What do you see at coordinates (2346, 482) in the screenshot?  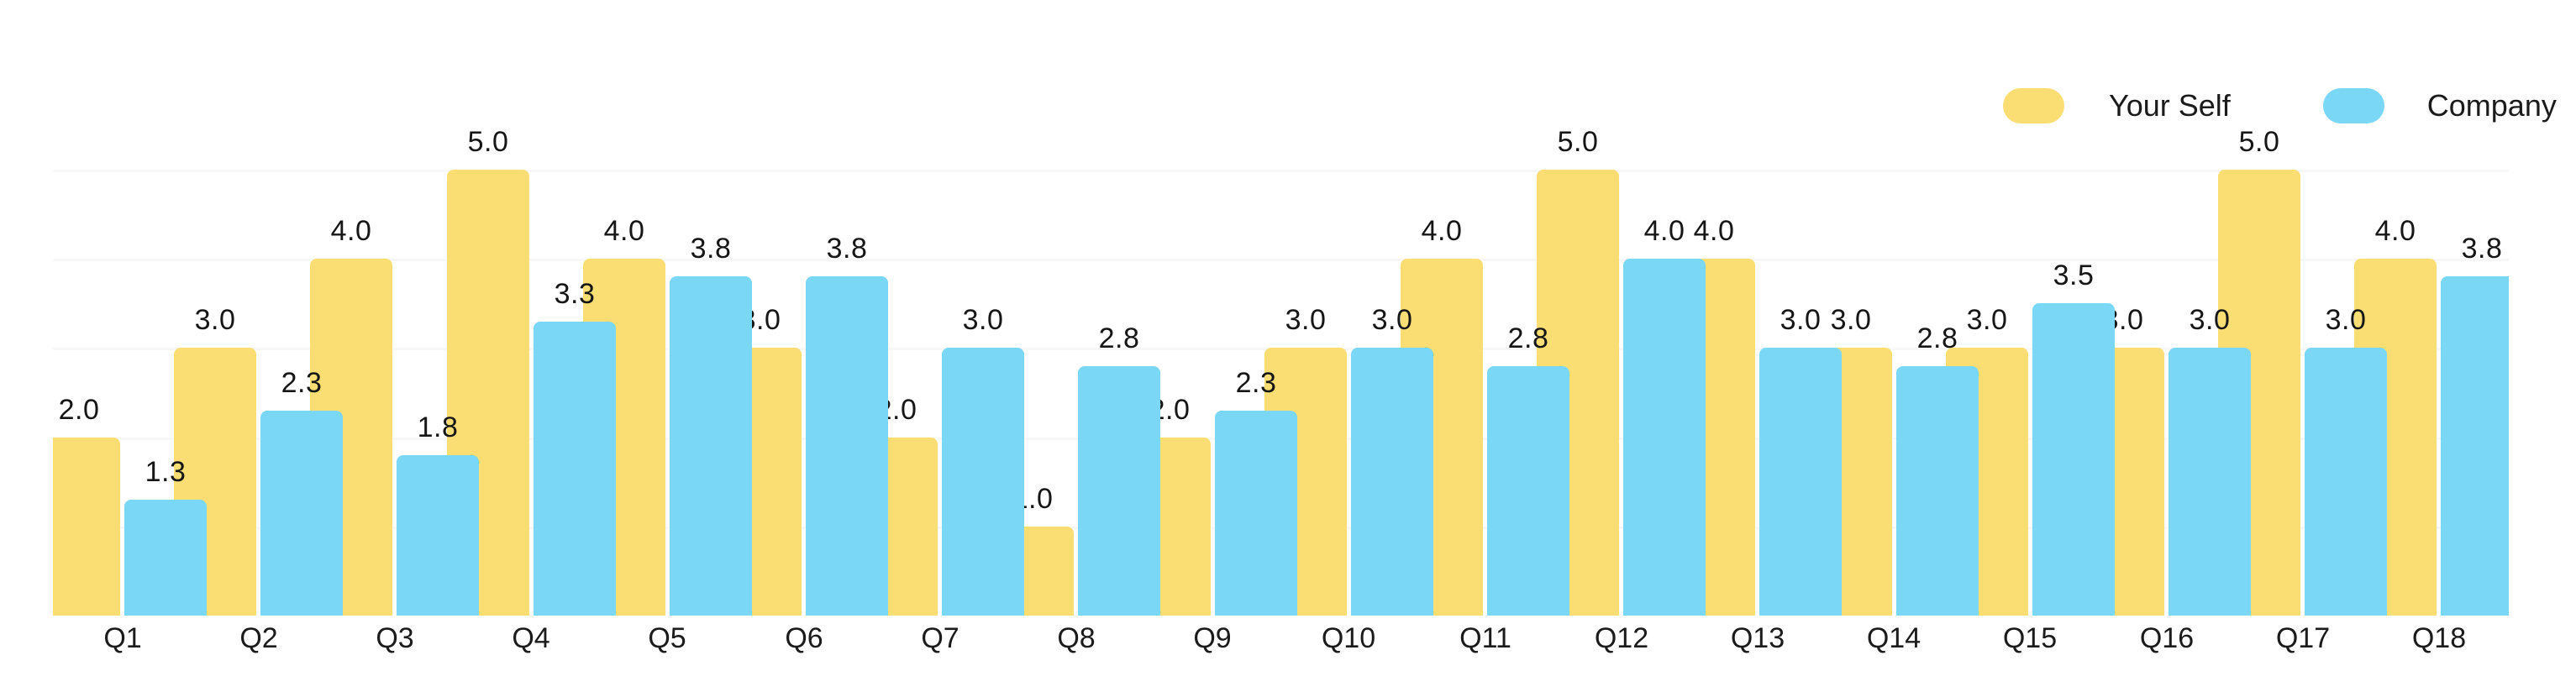 I see `bar-company-q17` at bounding box center [2346, 482].